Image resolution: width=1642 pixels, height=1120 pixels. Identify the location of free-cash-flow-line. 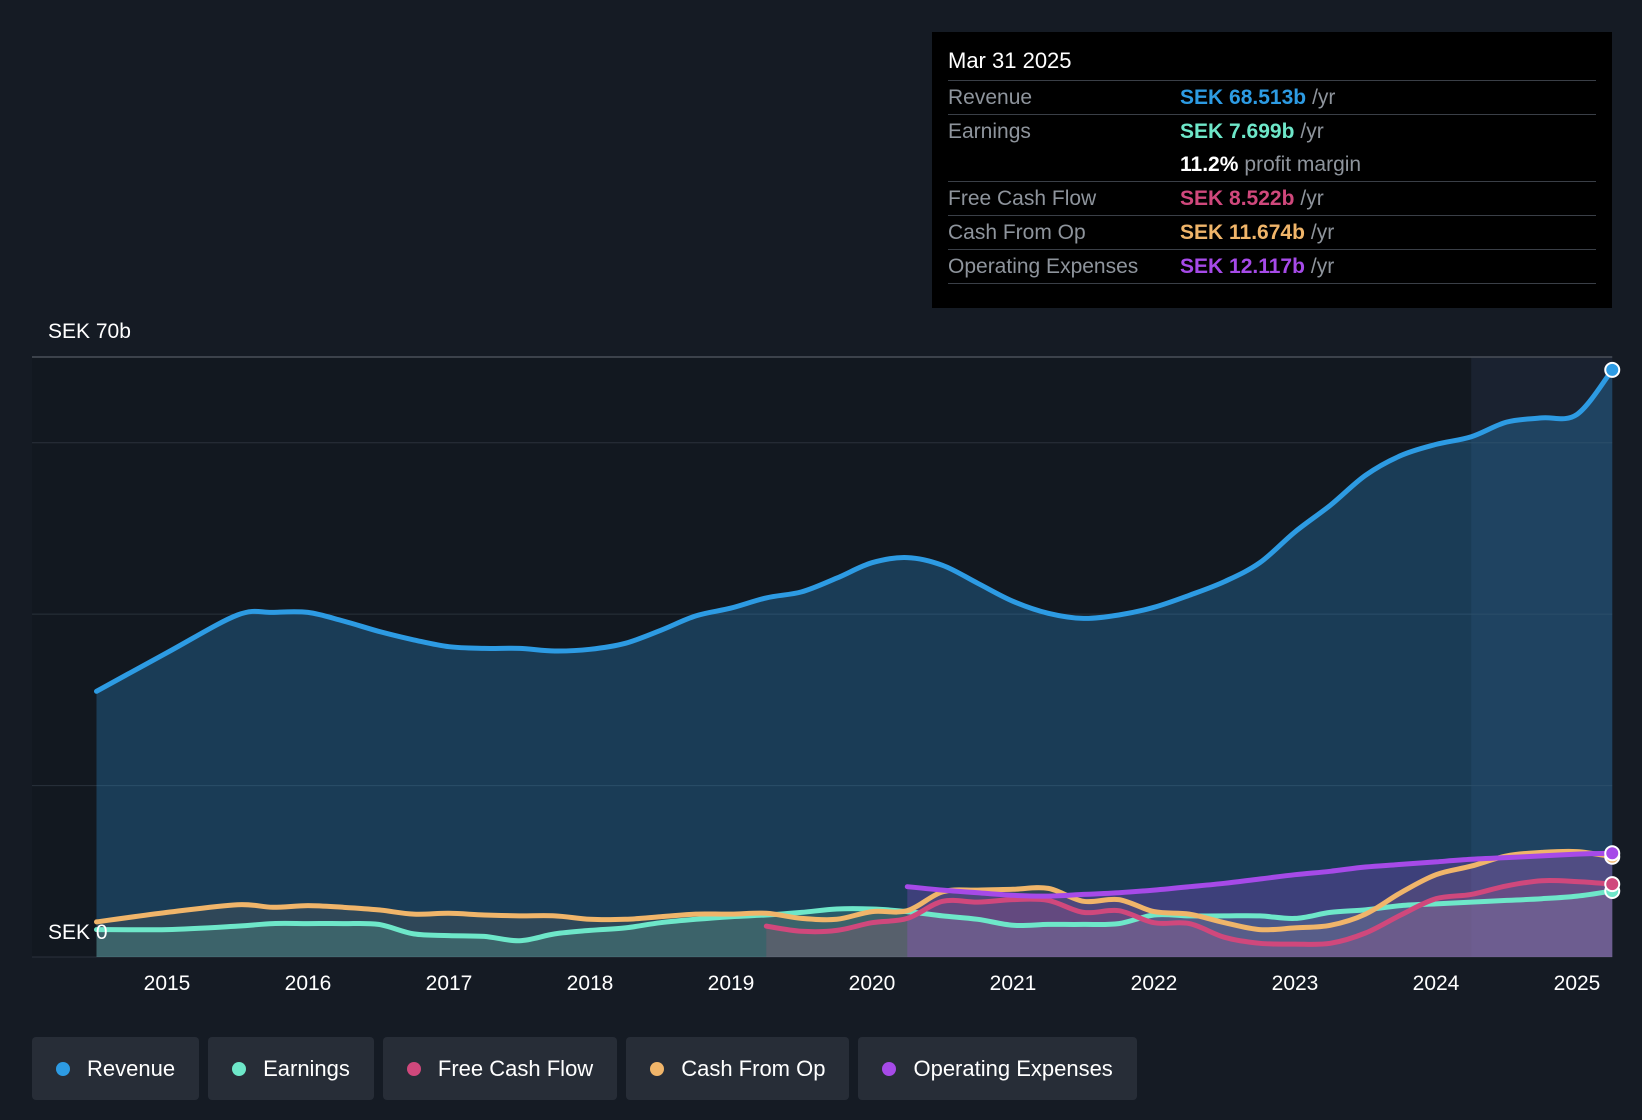
(1189, 912).